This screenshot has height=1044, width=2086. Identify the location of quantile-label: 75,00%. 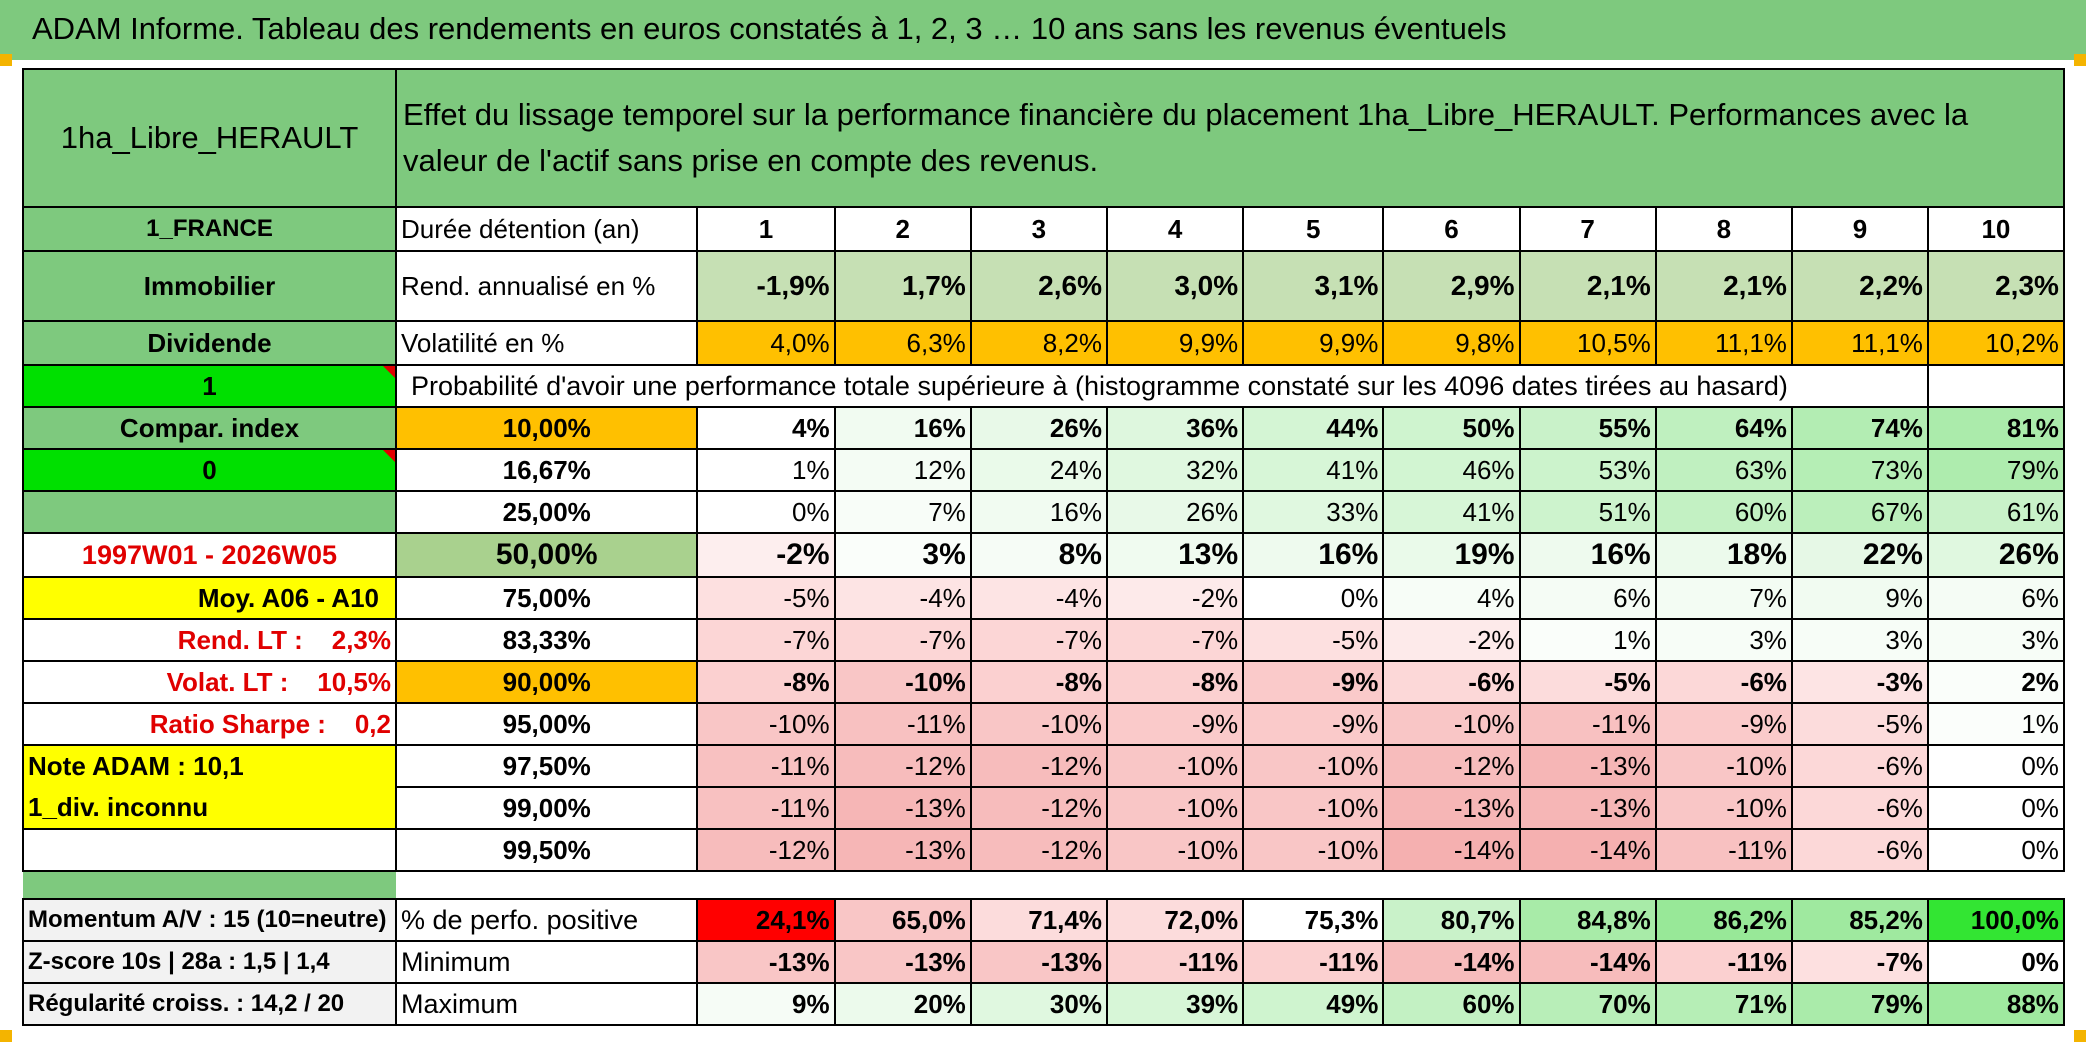
(546, 598).